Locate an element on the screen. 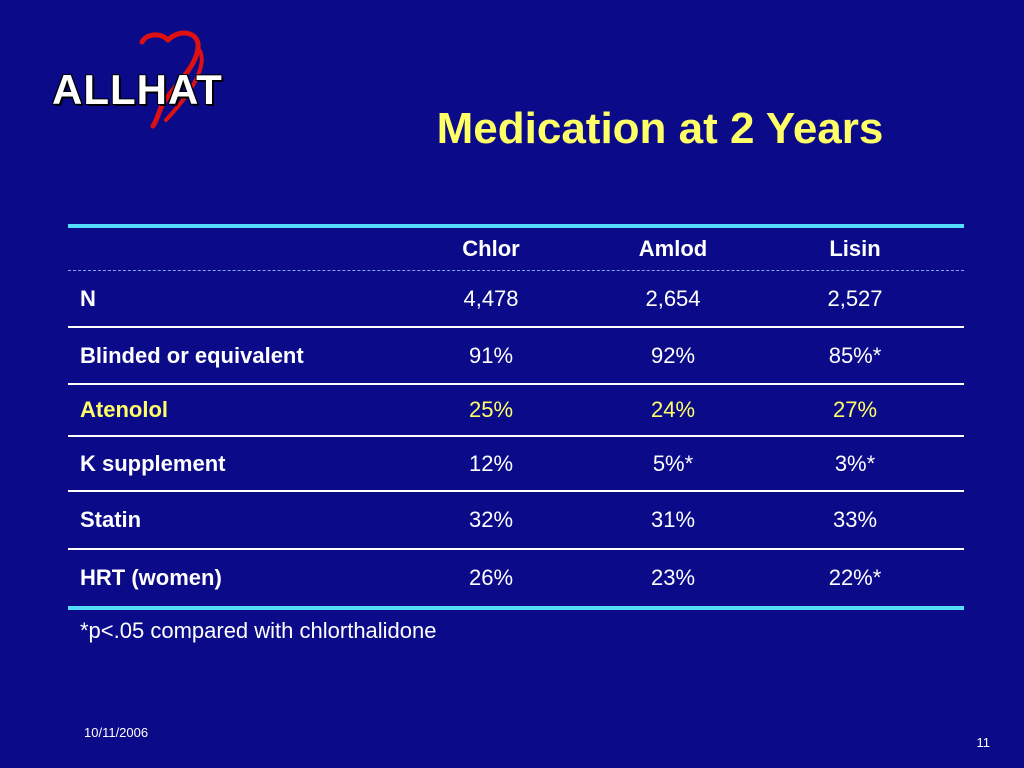 The height and width of the screenshot is (768, 1024). table-cell: 12% is located at coordinates (491, 463).